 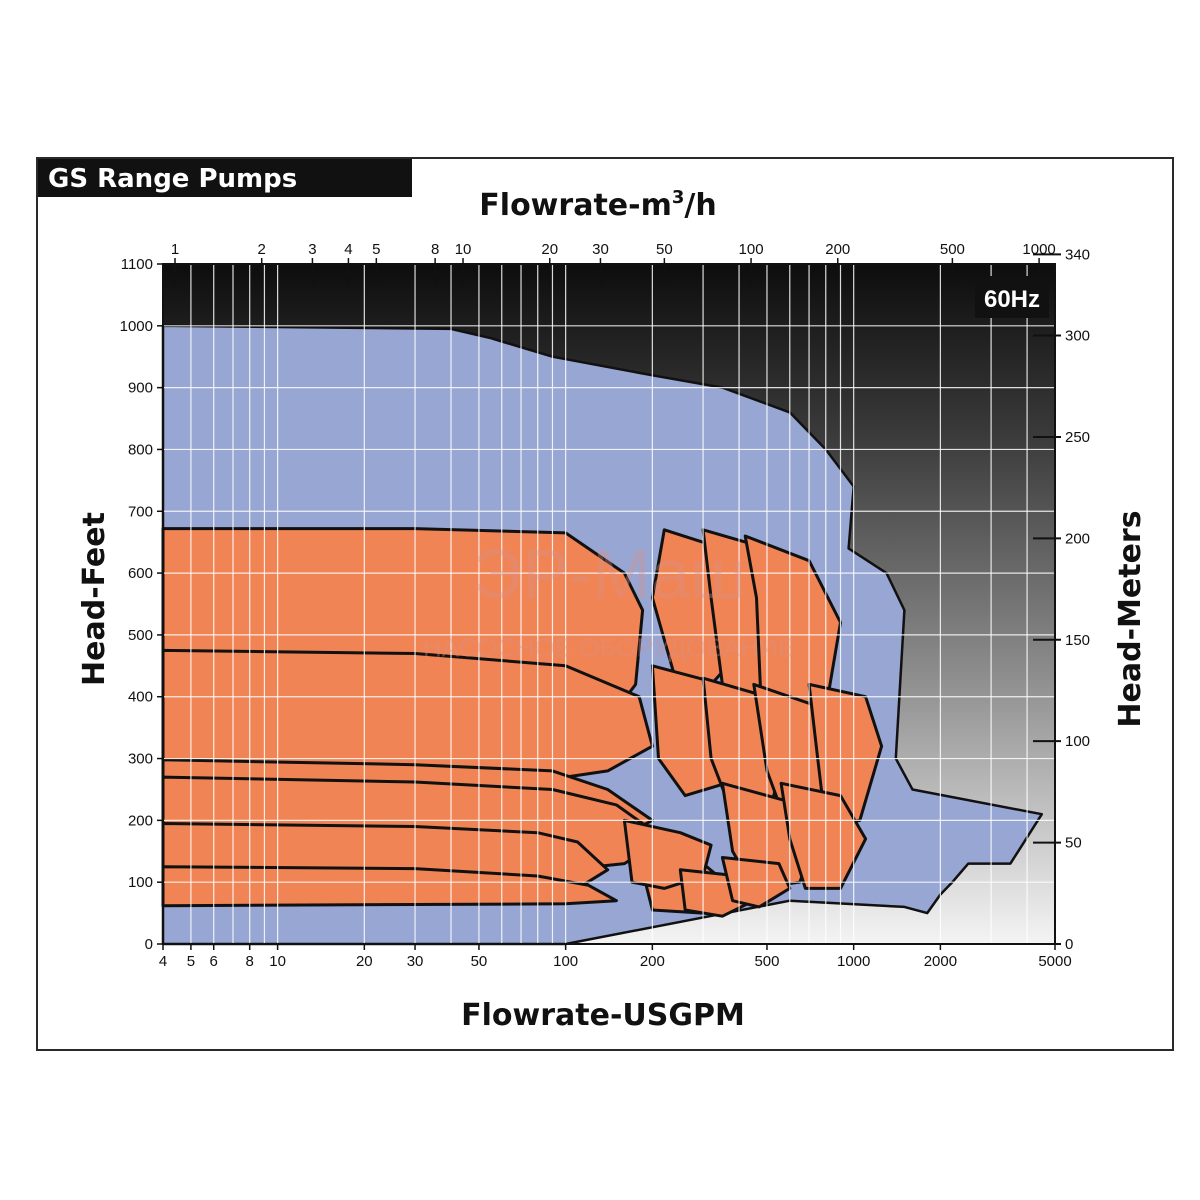 I want to click on x-top-tick-13: 1000, so click(x=1038, y=249).